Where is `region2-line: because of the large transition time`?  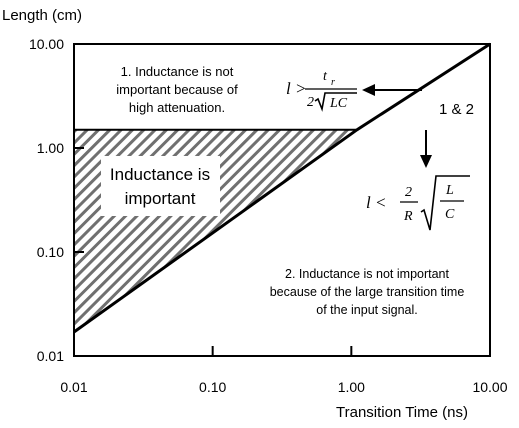 region2-line: because of the large transition time is located at coordinates (367, 292).